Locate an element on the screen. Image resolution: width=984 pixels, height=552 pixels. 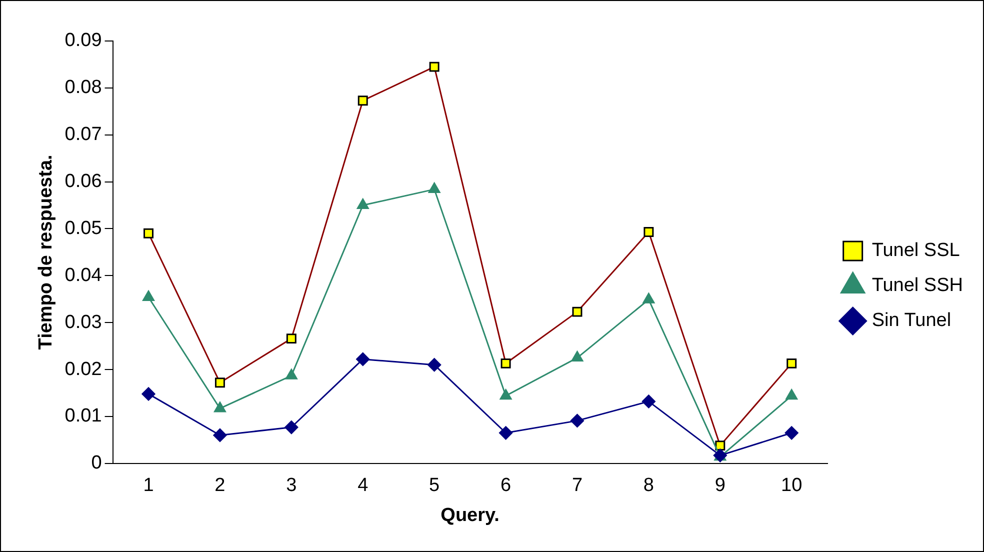
x-tick-label: 9 is located at coordinates (720, 485).